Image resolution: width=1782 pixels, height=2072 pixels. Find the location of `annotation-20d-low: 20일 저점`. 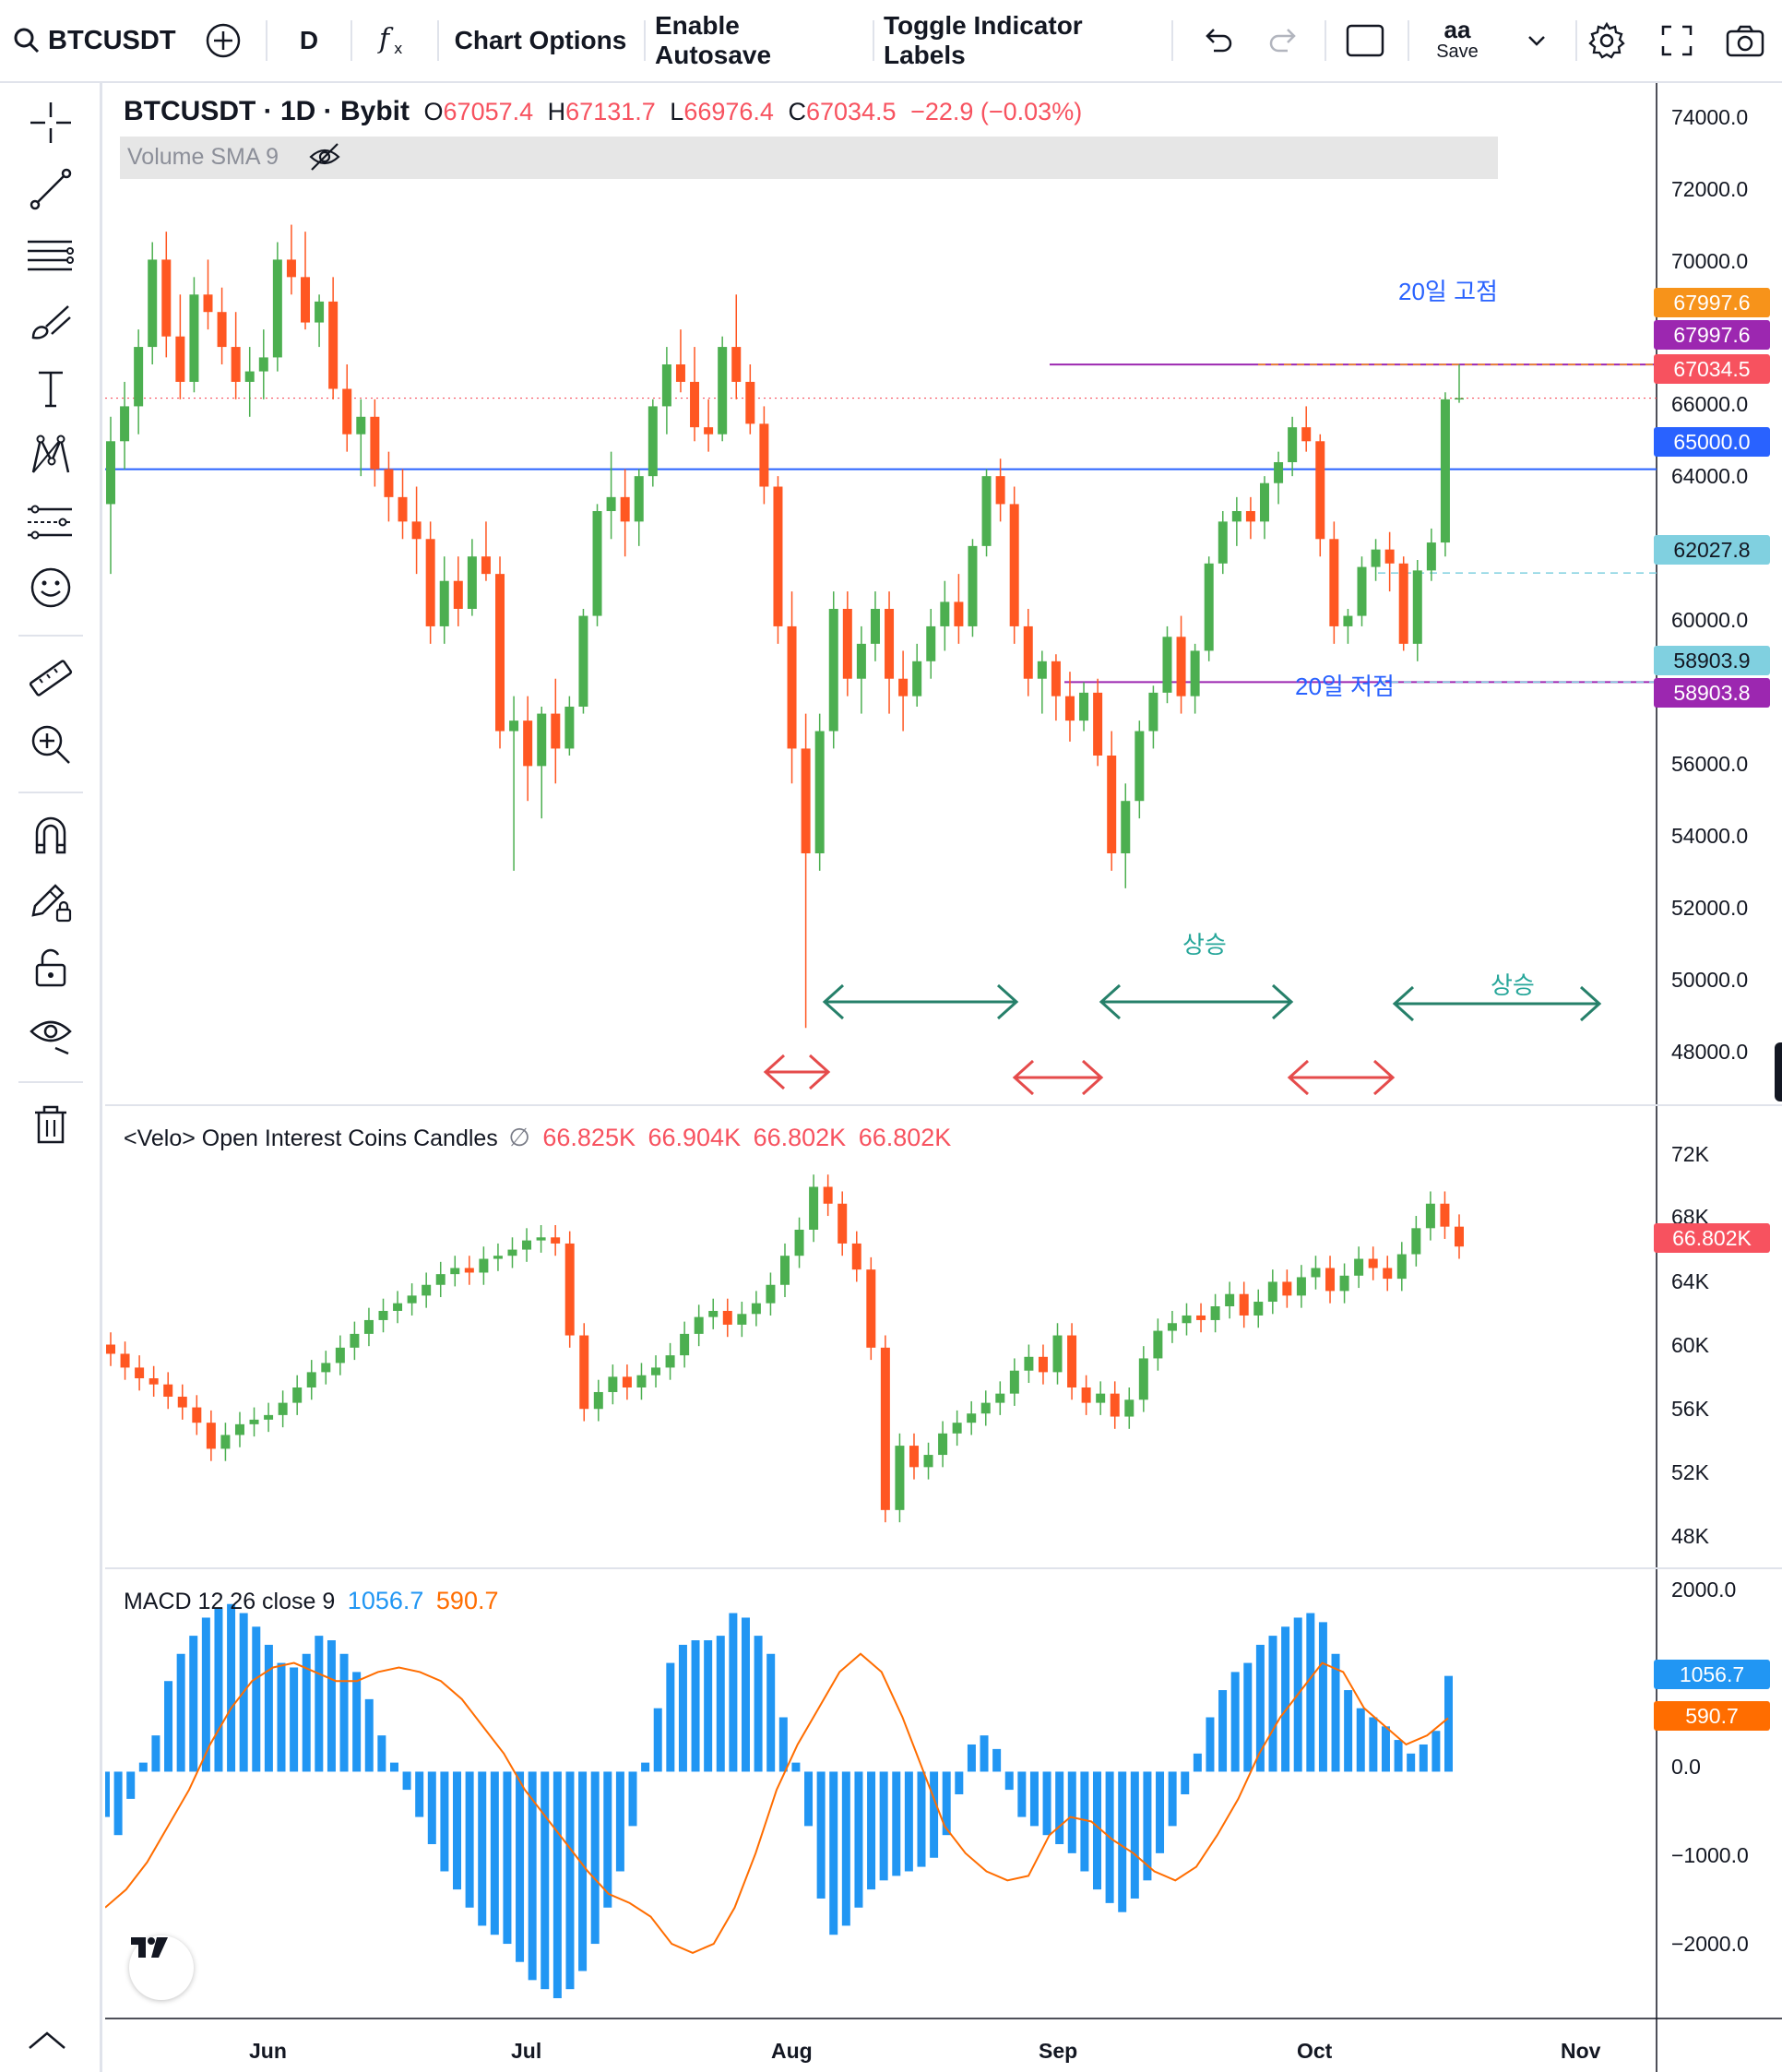

annotation-20d-low: 20일 저점 is located at coordinates (1345, 686).